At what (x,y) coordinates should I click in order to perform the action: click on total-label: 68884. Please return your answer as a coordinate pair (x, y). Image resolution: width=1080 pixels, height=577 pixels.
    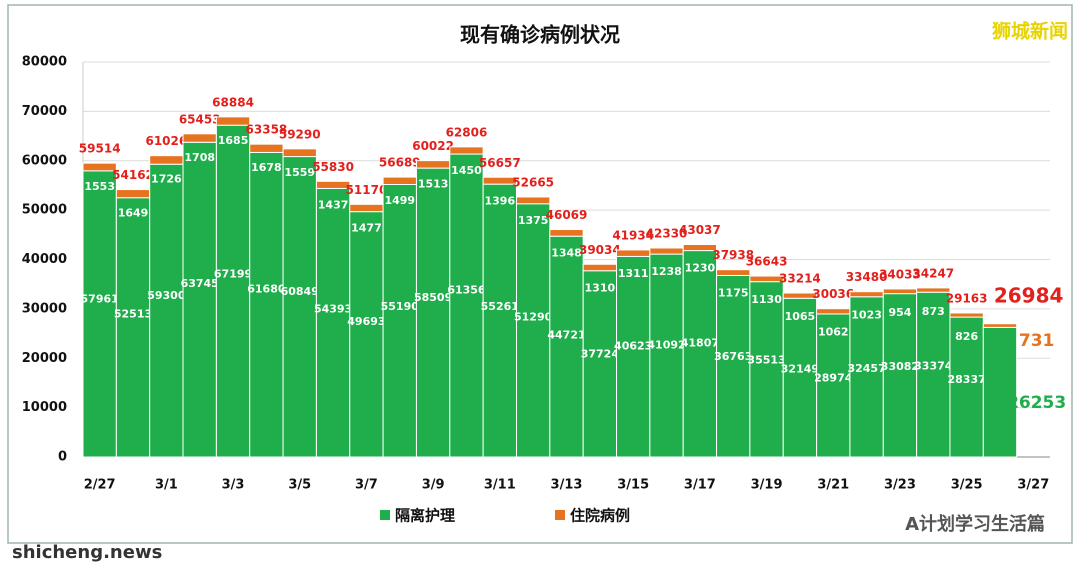
    Looking at the image, I should click on (233, 102).